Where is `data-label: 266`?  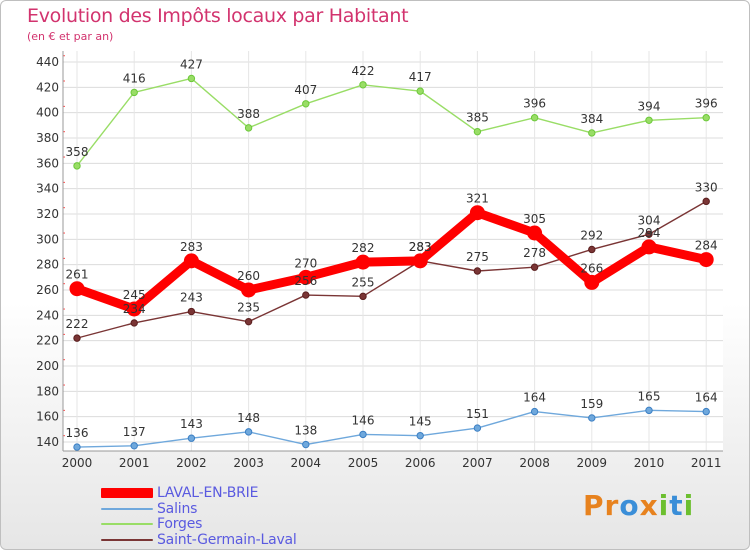 data-label: 266 is located at coordinates (591, 268).